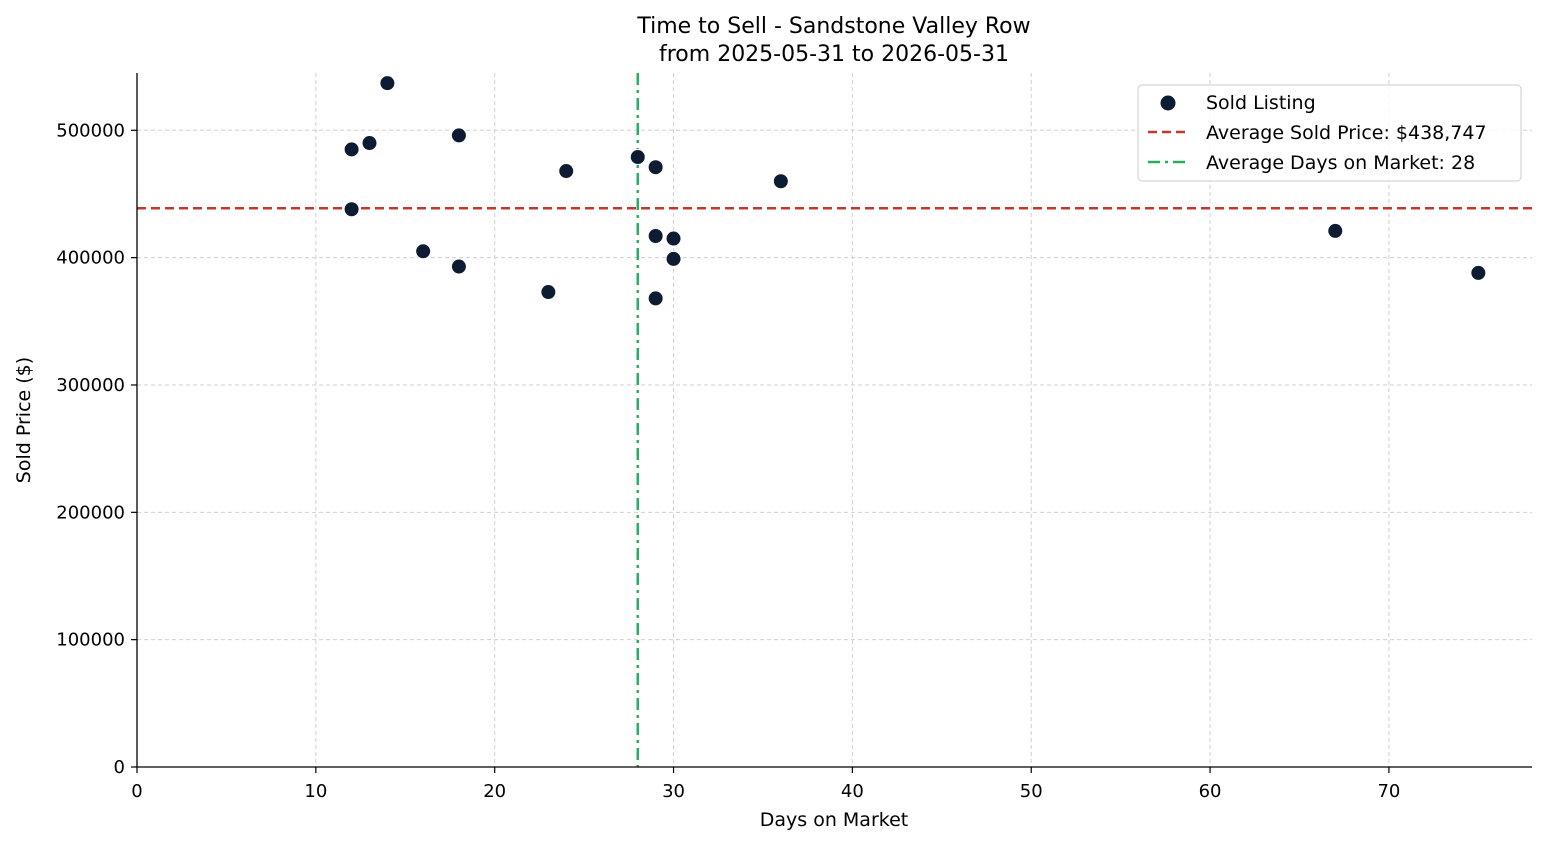 The image size is (1547, 845). What do you see at coordinates (852, 791) in the screenshot?
I see `x-tick-label: 40` at bounding box center [852, 791].